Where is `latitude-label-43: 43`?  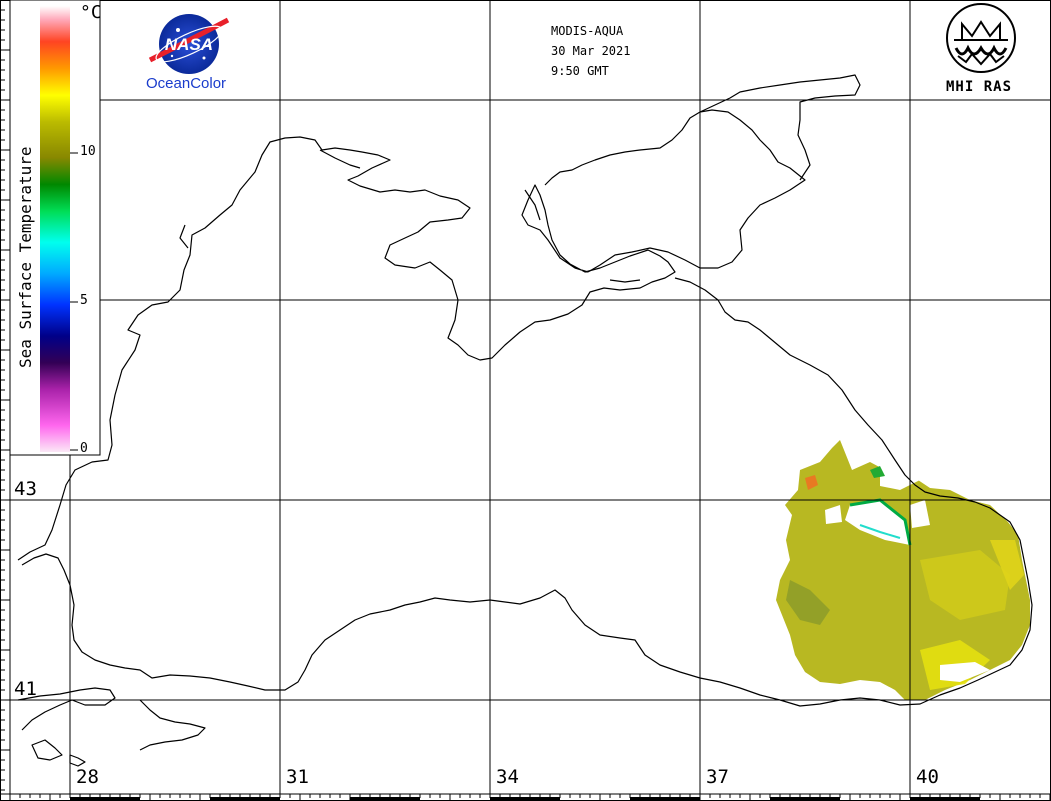
latitude-label-43: 43 is located at coordinates (25, 489).